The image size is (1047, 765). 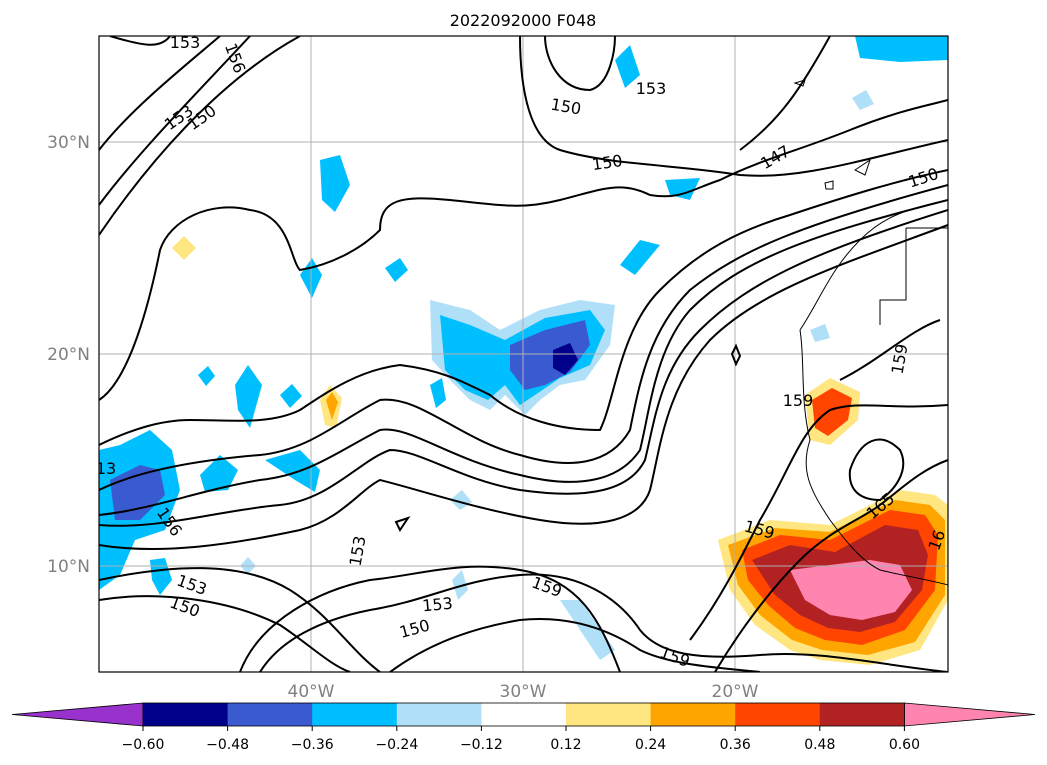 What do you see at coordinates (143, 745) in the screenshot?
I see `colorbar-tick-label: −0.60` at bounding box center [143, 745].